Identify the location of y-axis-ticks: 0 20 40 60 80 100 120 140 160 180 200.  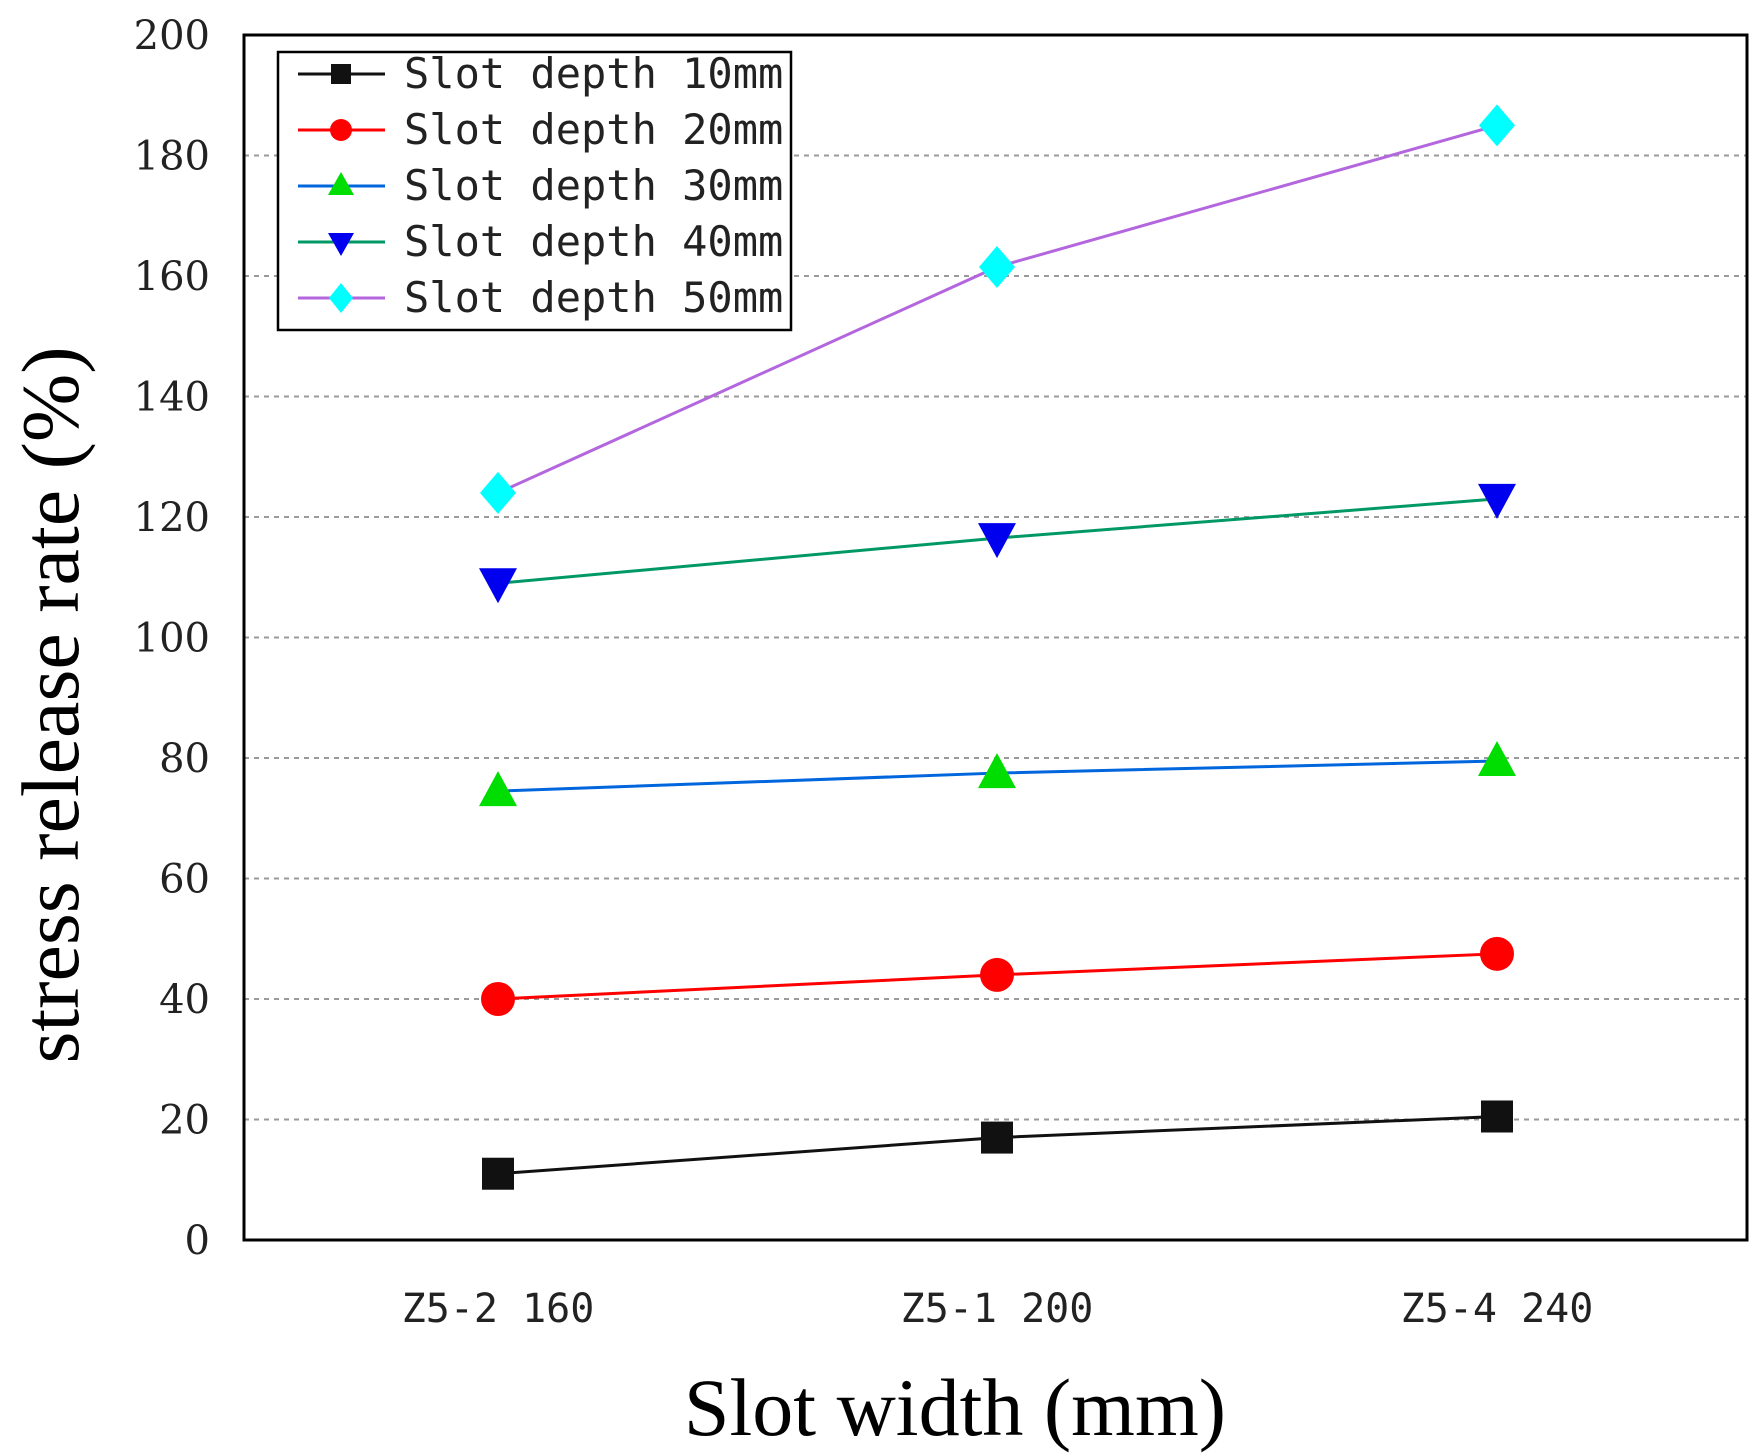
(172, 638).